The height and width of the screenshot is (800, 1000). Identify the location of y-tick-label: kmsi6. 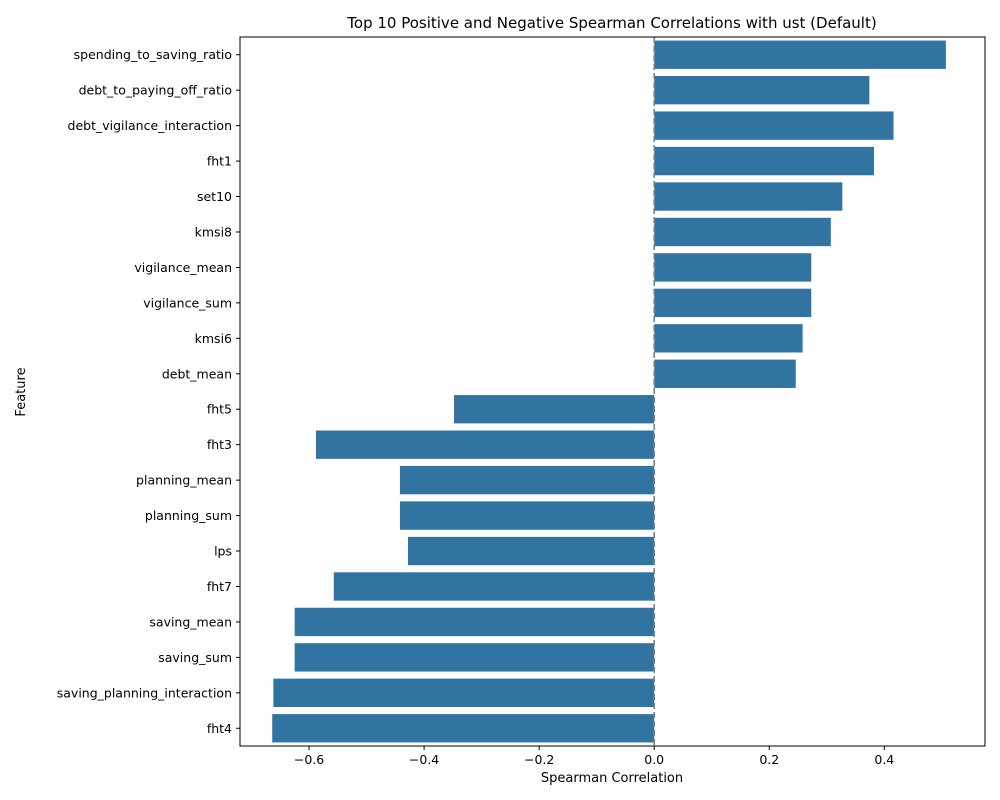
(213, 338).